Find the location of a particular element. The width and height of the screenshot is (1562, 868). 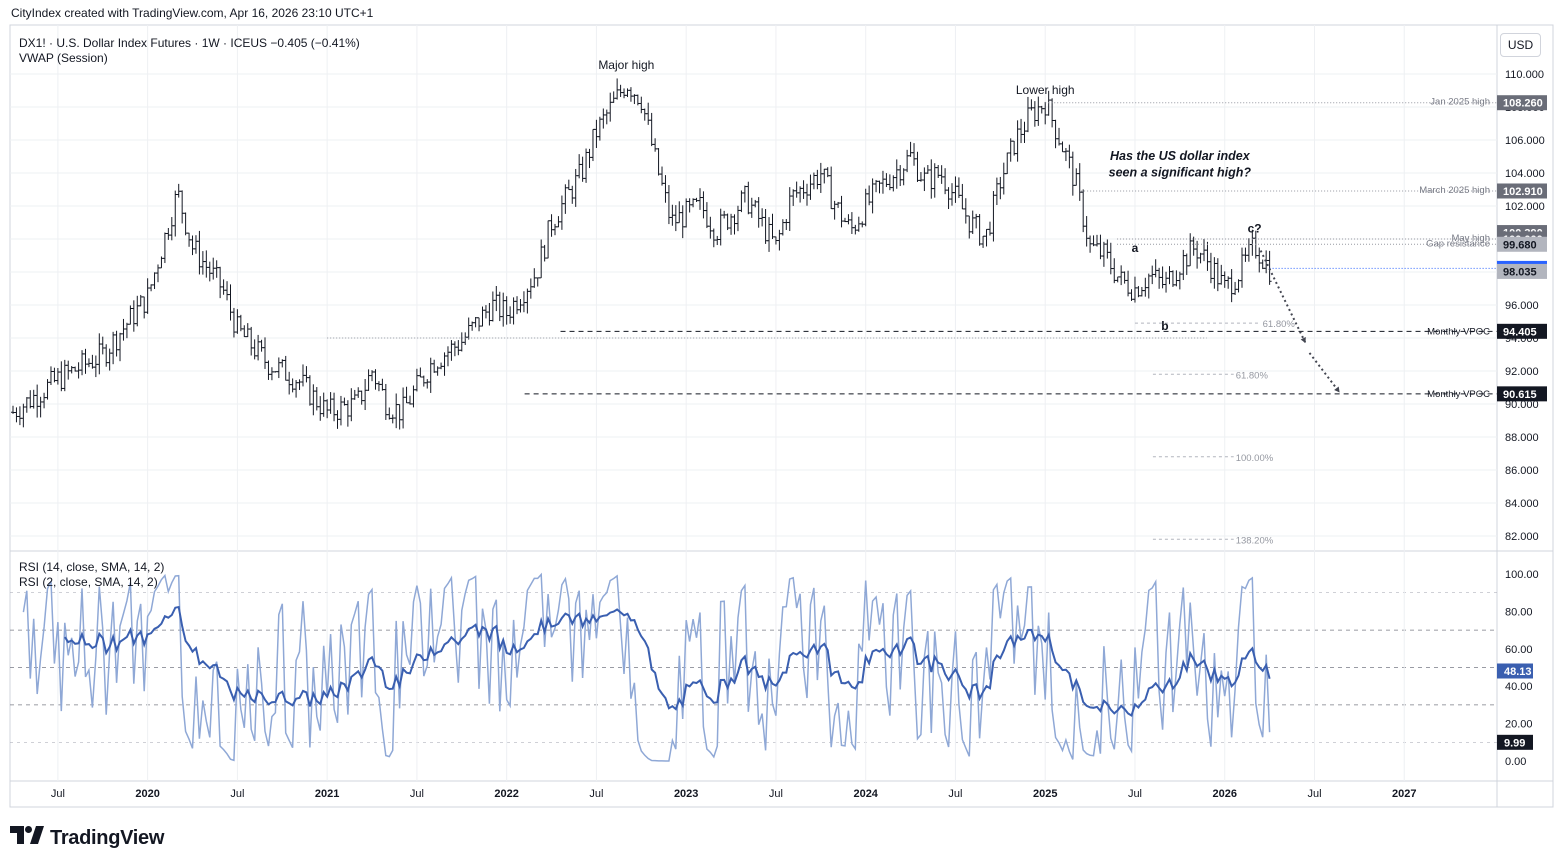

price-badge-text: 90.615 is located at coordinates (1520, 395).